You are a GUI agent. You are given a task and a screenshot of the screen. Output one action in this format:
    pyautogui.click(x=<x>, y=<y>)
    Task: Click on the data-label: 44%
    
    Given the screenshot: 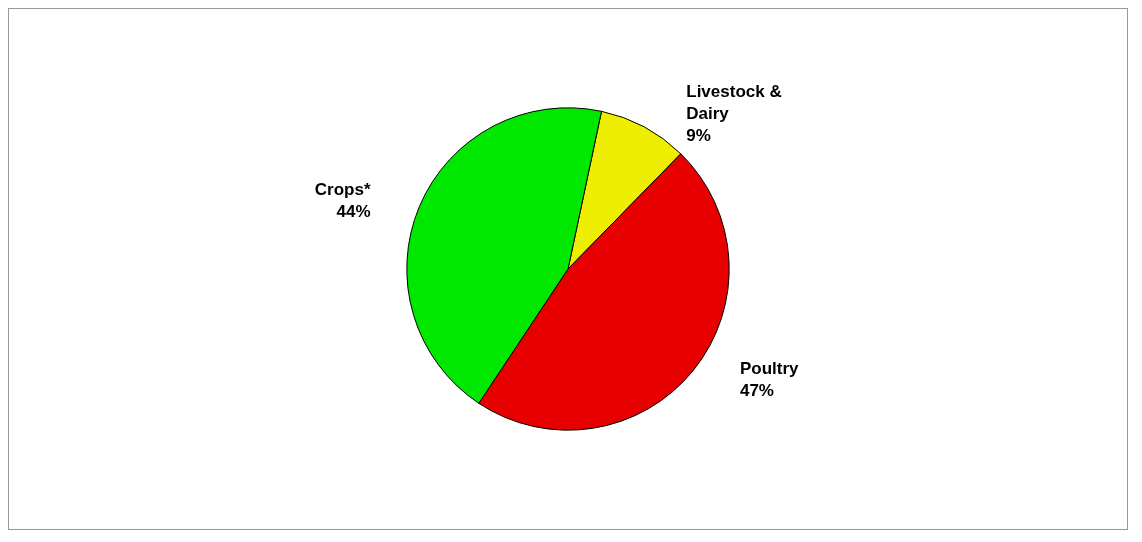 What is the action you would take?
    pyautogui.click(x=353, y=212)
    